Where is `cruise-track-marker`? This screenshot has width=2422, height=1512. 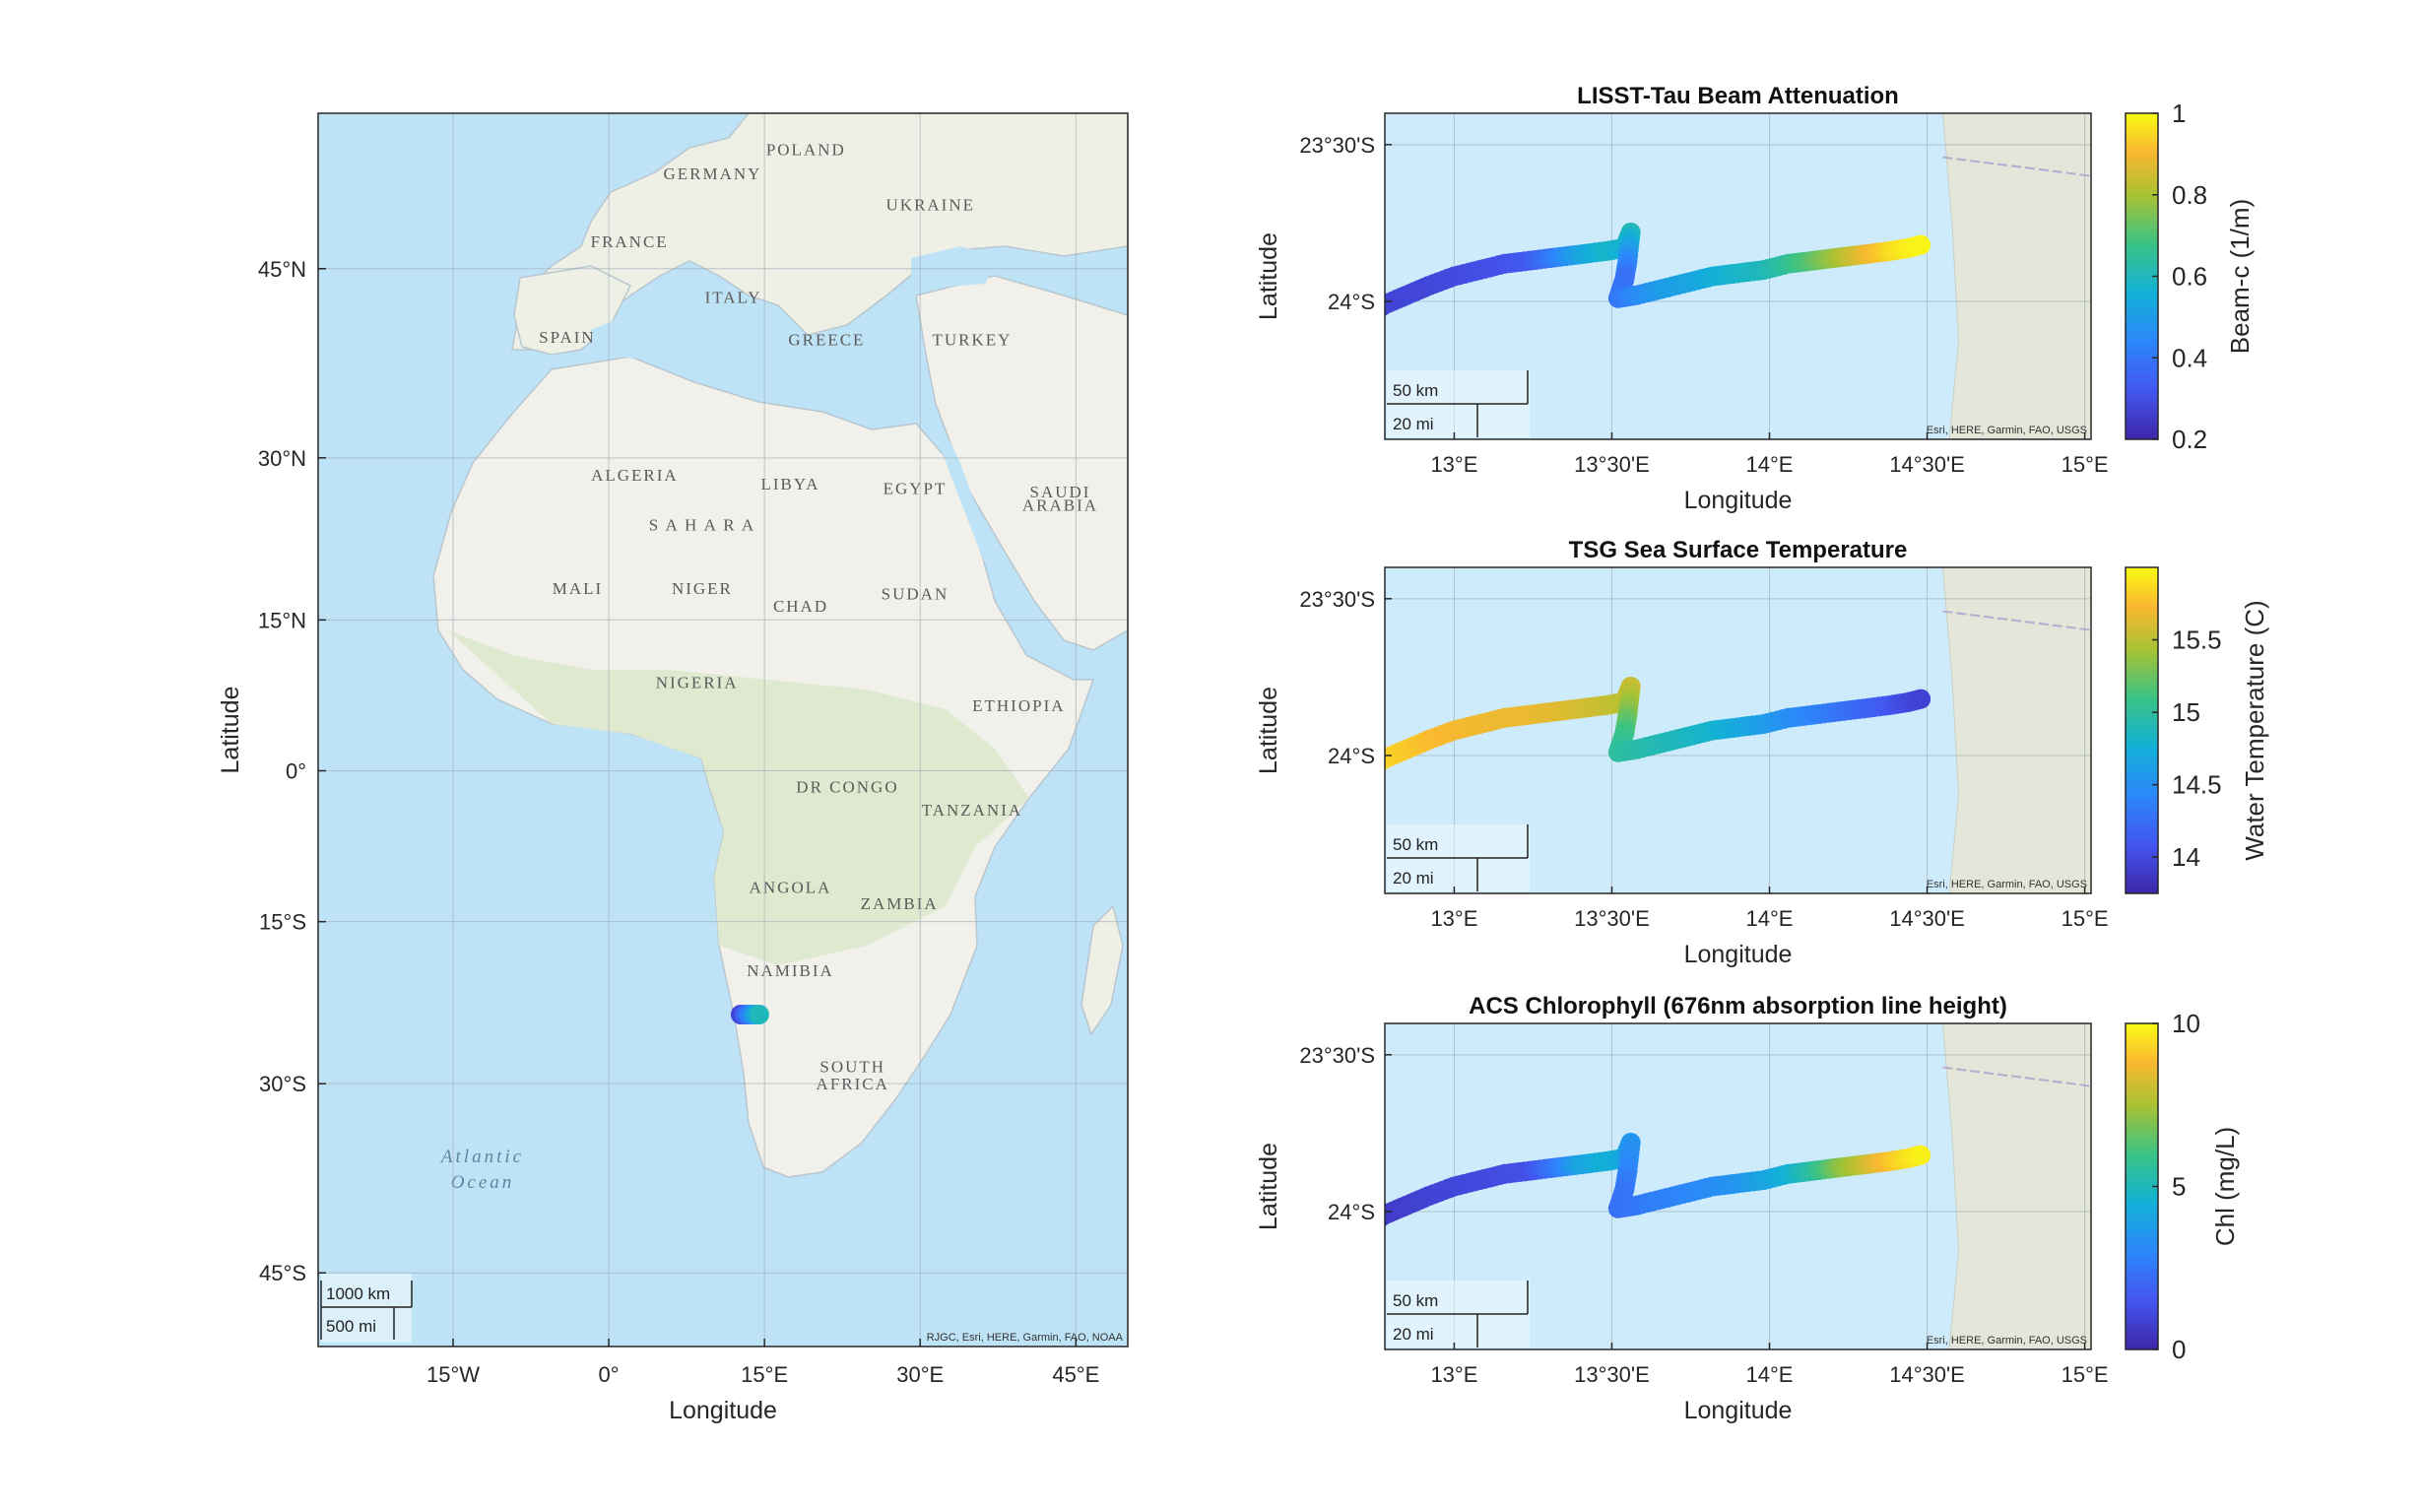 cruise-track-marker is located at coordinates (749, 1014).